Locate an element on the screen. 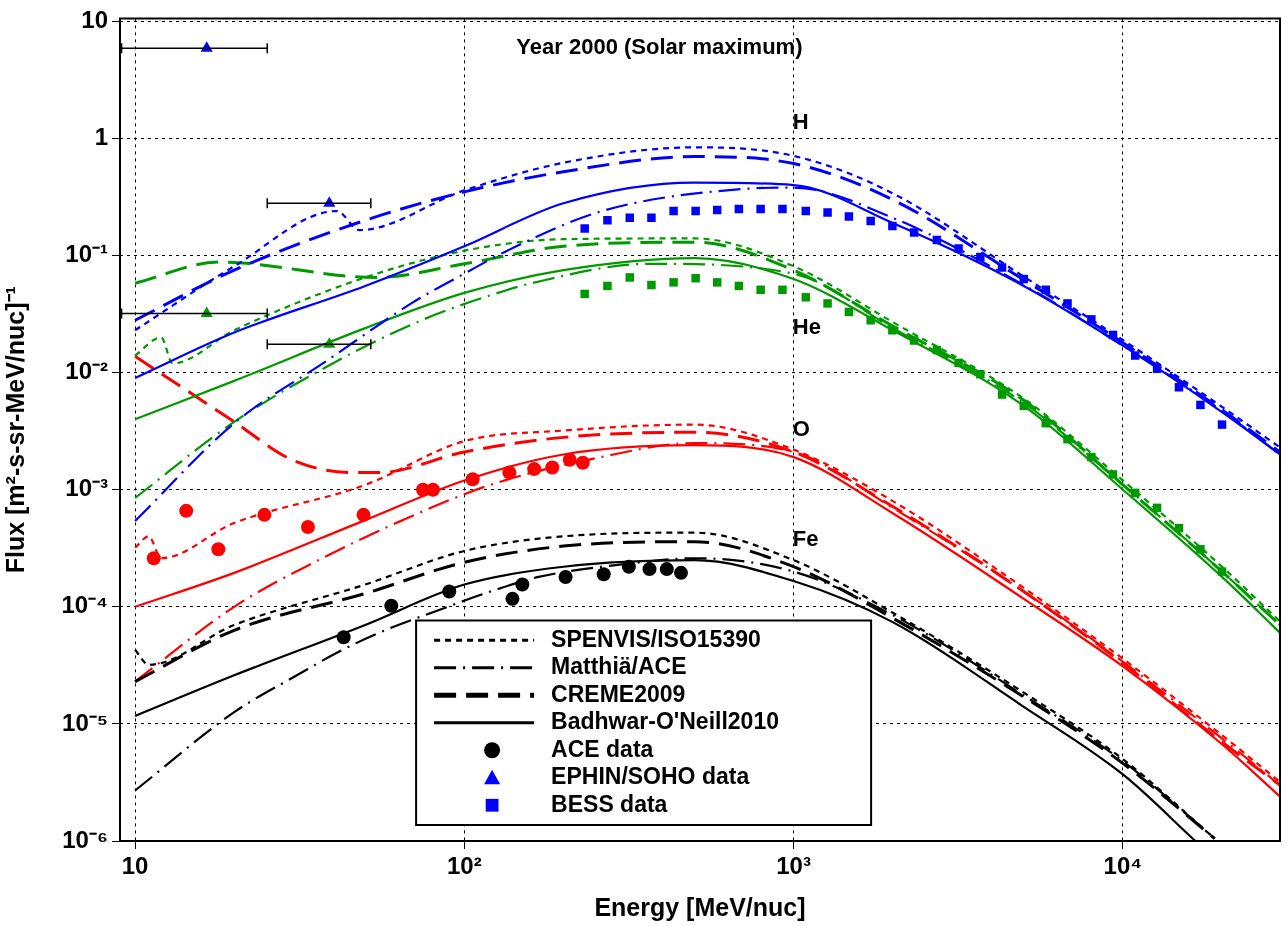  legend-label: Badhwar-O'Neill2010 is located at coordinates (665, 721).